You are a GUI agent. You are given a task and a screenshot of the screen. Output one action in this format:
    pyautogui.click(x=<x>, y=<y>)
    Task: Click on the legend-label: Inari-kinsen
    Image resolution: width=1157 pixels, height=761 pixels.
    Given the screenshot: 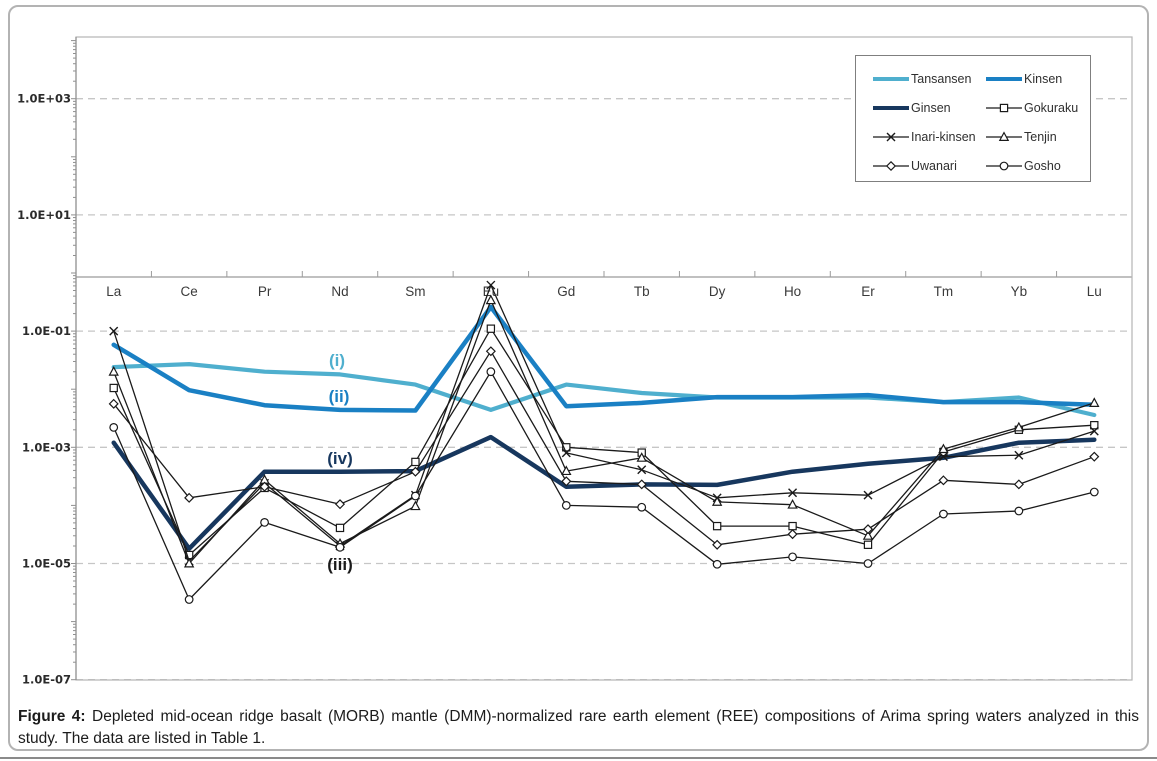 What is the action you would take?
    pyautogui.click(x=943, y=136)
    